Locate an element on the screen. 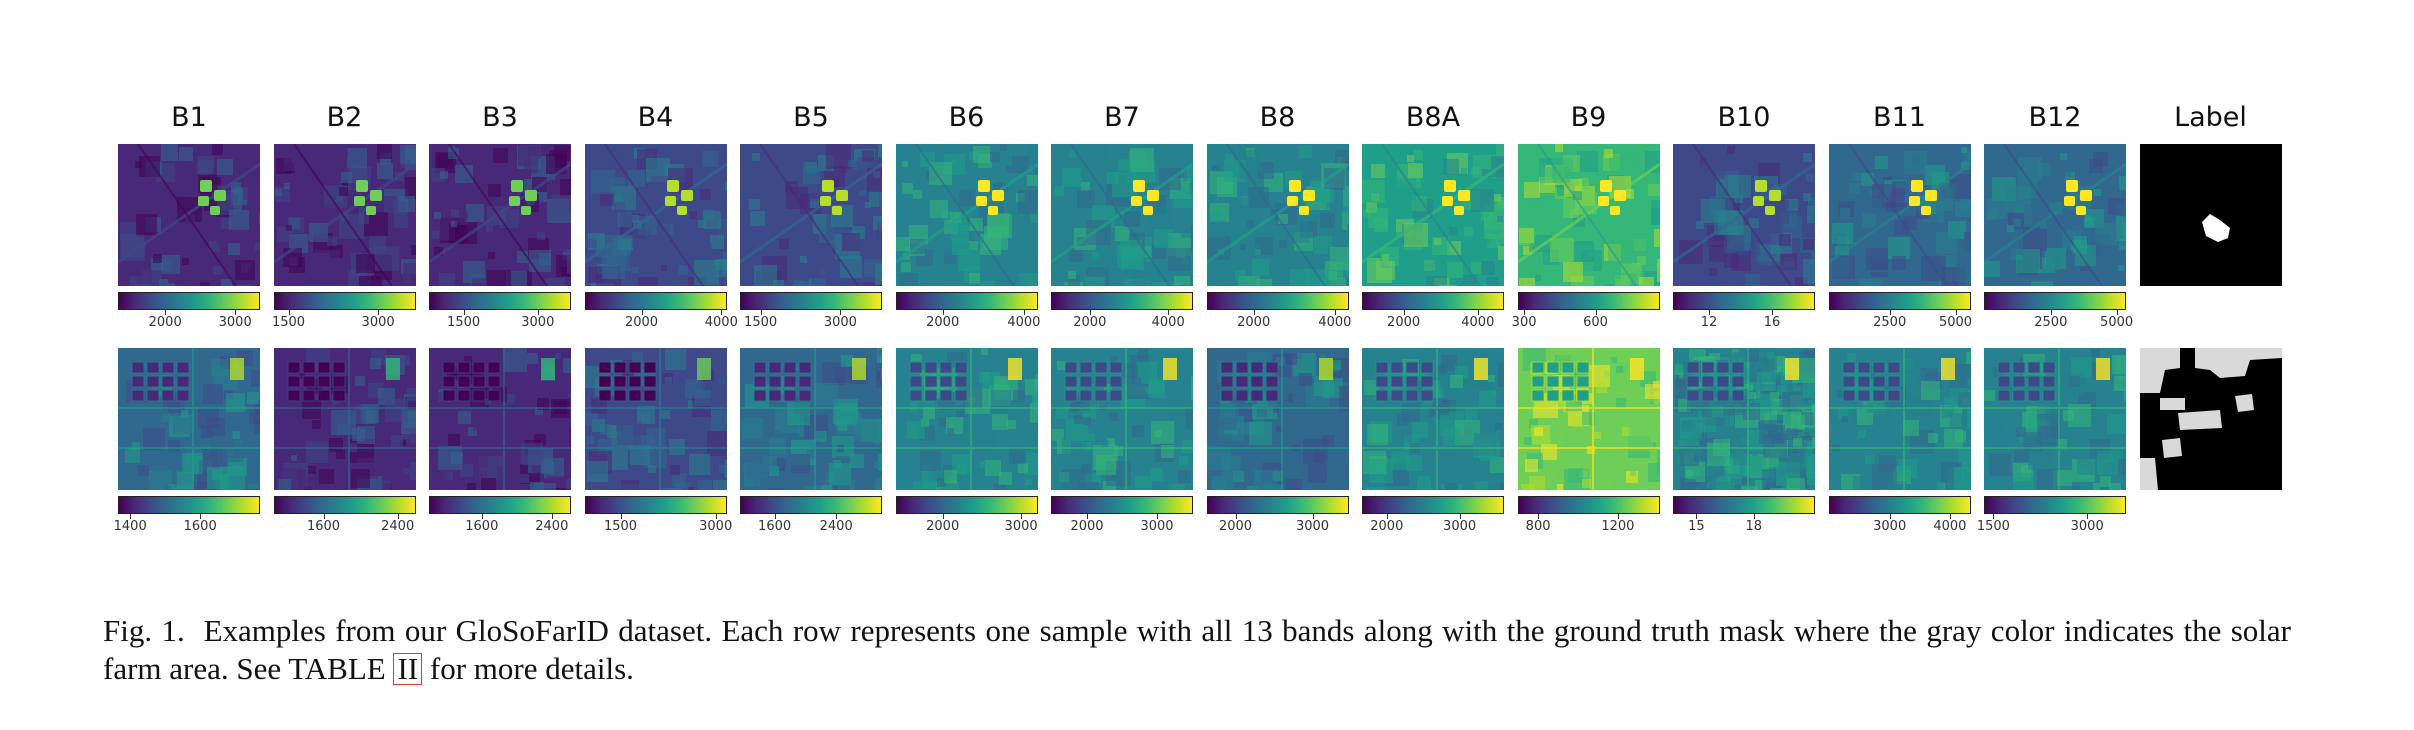 Image resolution: width=2414 pixels, height=730 pixels. band-title-b1: B1 is located at coordinates (189, 117).